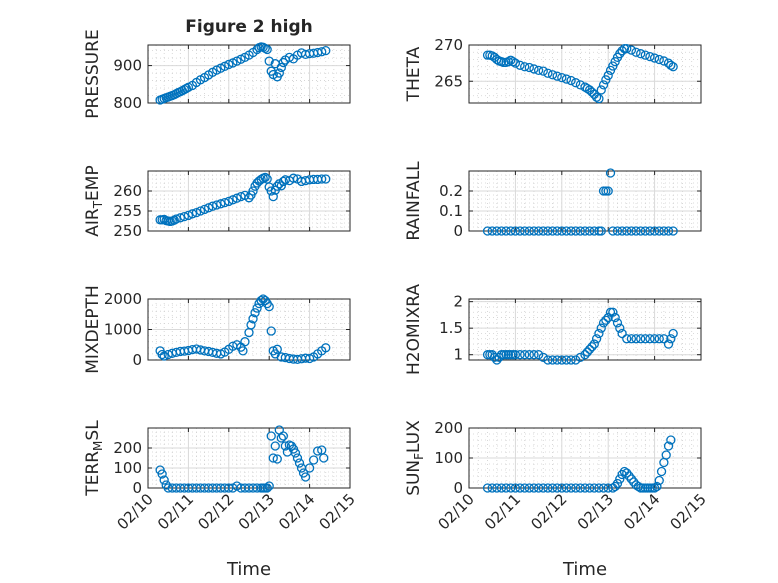  Describe the element at coordinates (548, 511) in the screenshot. I see `x-tick-label: 02/12` at that location.